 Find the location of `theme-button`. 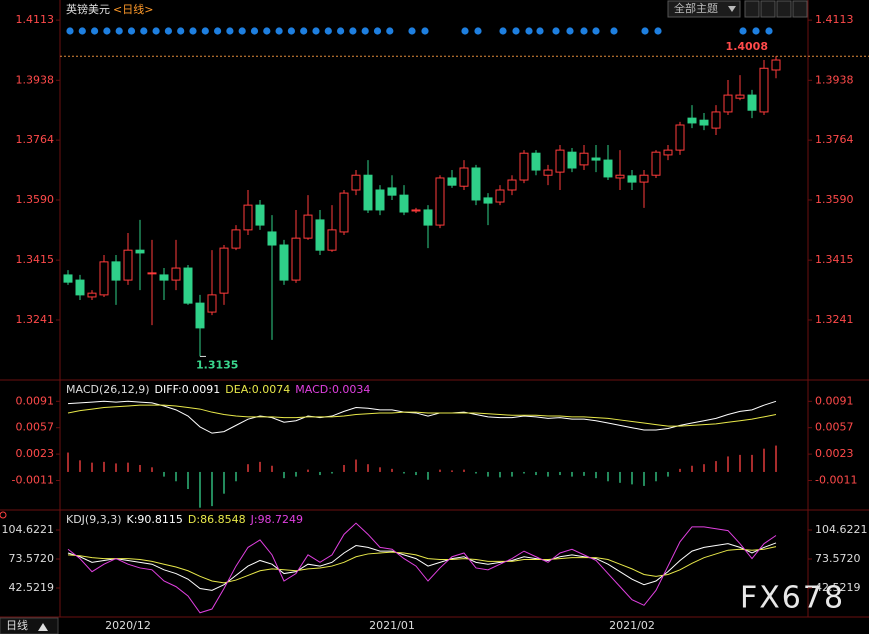

theme-button is located at coordinates (704, 9).